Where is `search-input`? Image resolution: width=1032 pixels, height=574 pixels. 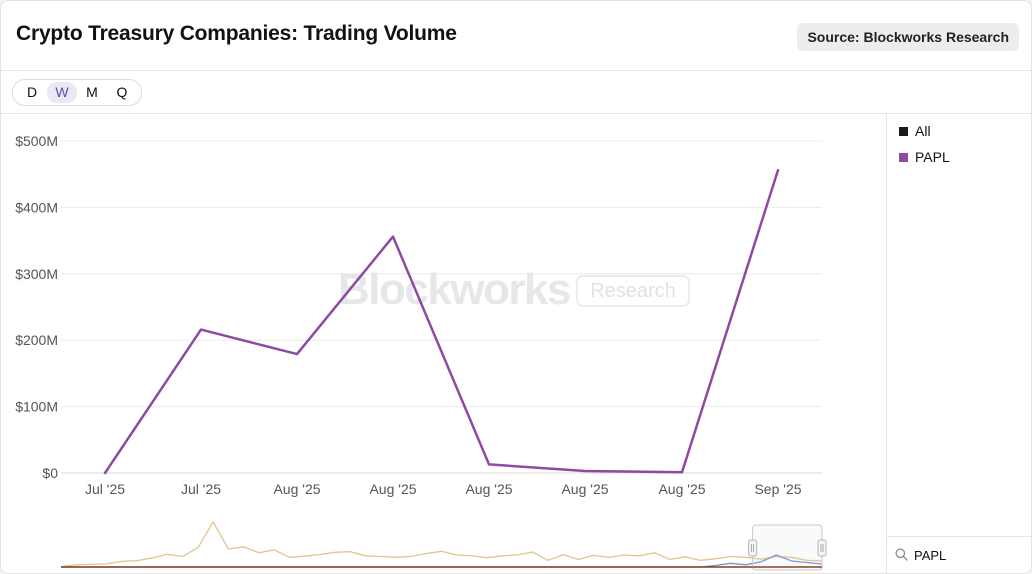
search-input is located at coordinates (968, 555).